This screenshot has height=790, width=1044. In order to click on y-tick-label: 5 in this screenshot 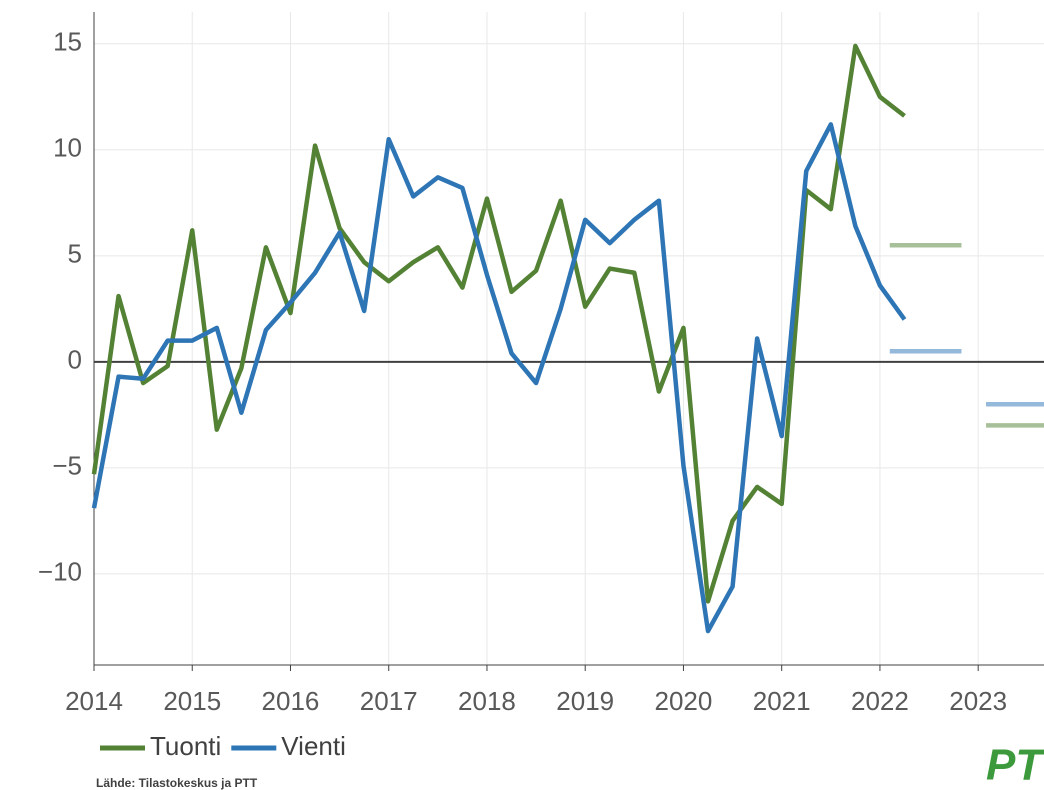, I will do `click(75, 254)`.